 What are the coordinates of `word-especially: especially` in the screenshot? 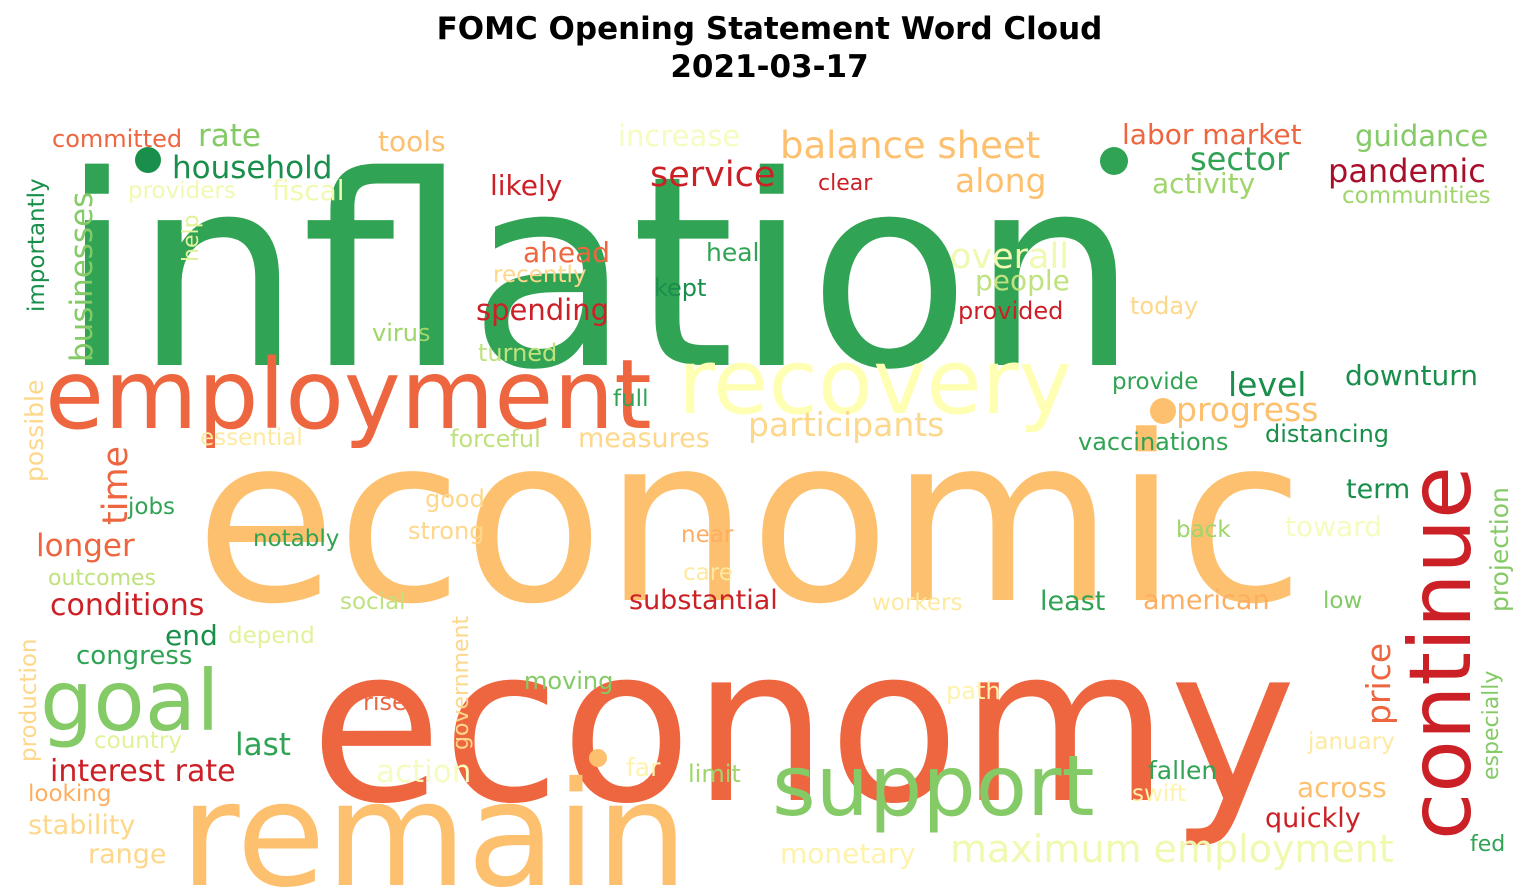 It's located at (1491, 725).